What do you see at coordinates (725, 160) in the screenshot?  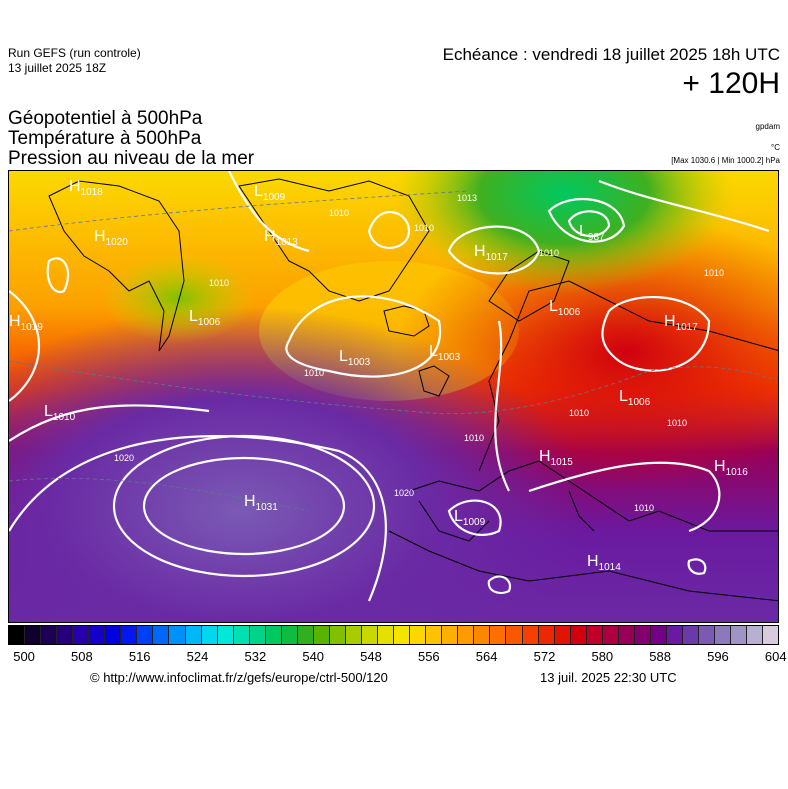 I see `pressure-range: [Max 1030.6 | Min 1000.2] hPa` at bounding box center [725, 160].